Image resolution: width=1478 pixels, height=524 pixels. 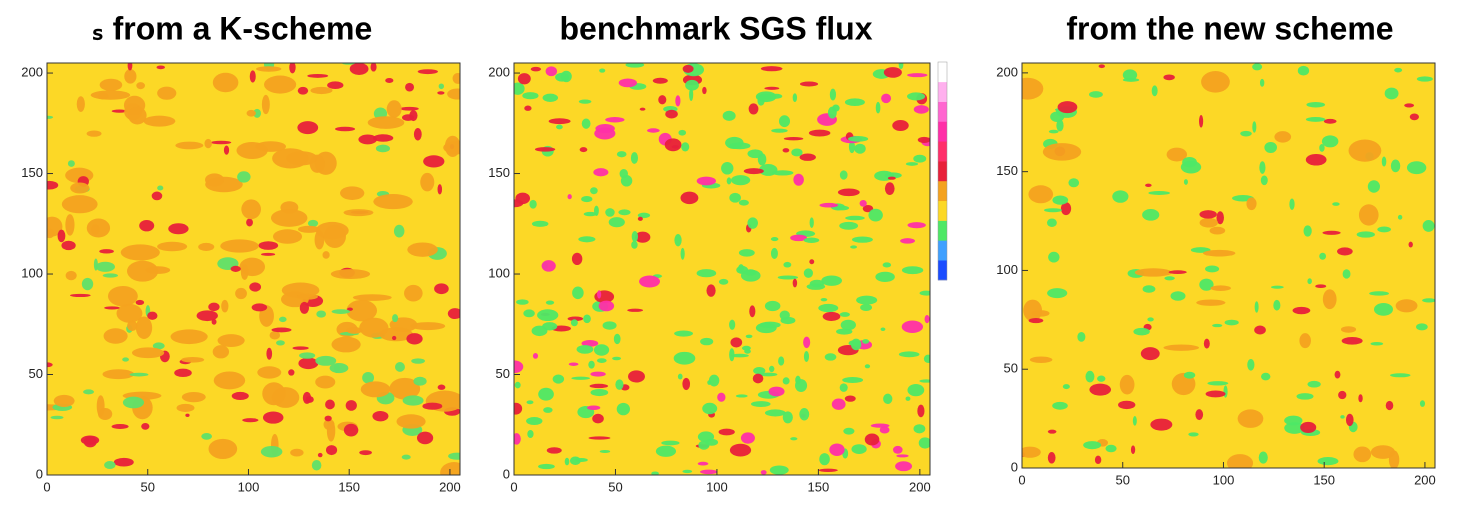 What do you see at coordinates (232, 28) in the screenshot?
I see `panel-title: ₛ from a K-scheme` at bounding box center [232, 28].